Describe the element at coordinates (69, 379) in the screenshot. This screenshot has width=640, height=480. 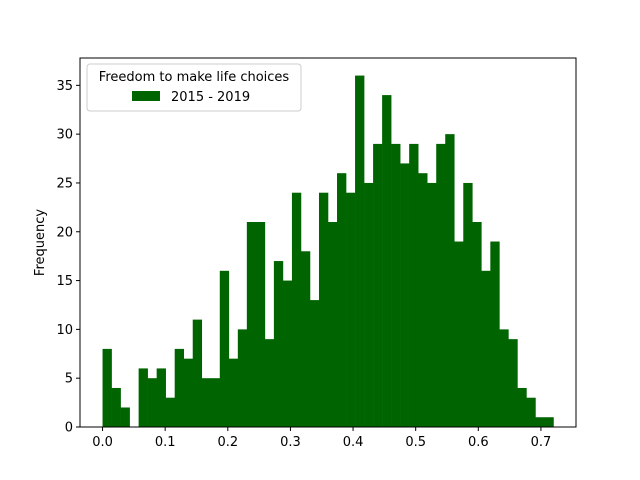
I see `y-tick-label: 5` at that location.